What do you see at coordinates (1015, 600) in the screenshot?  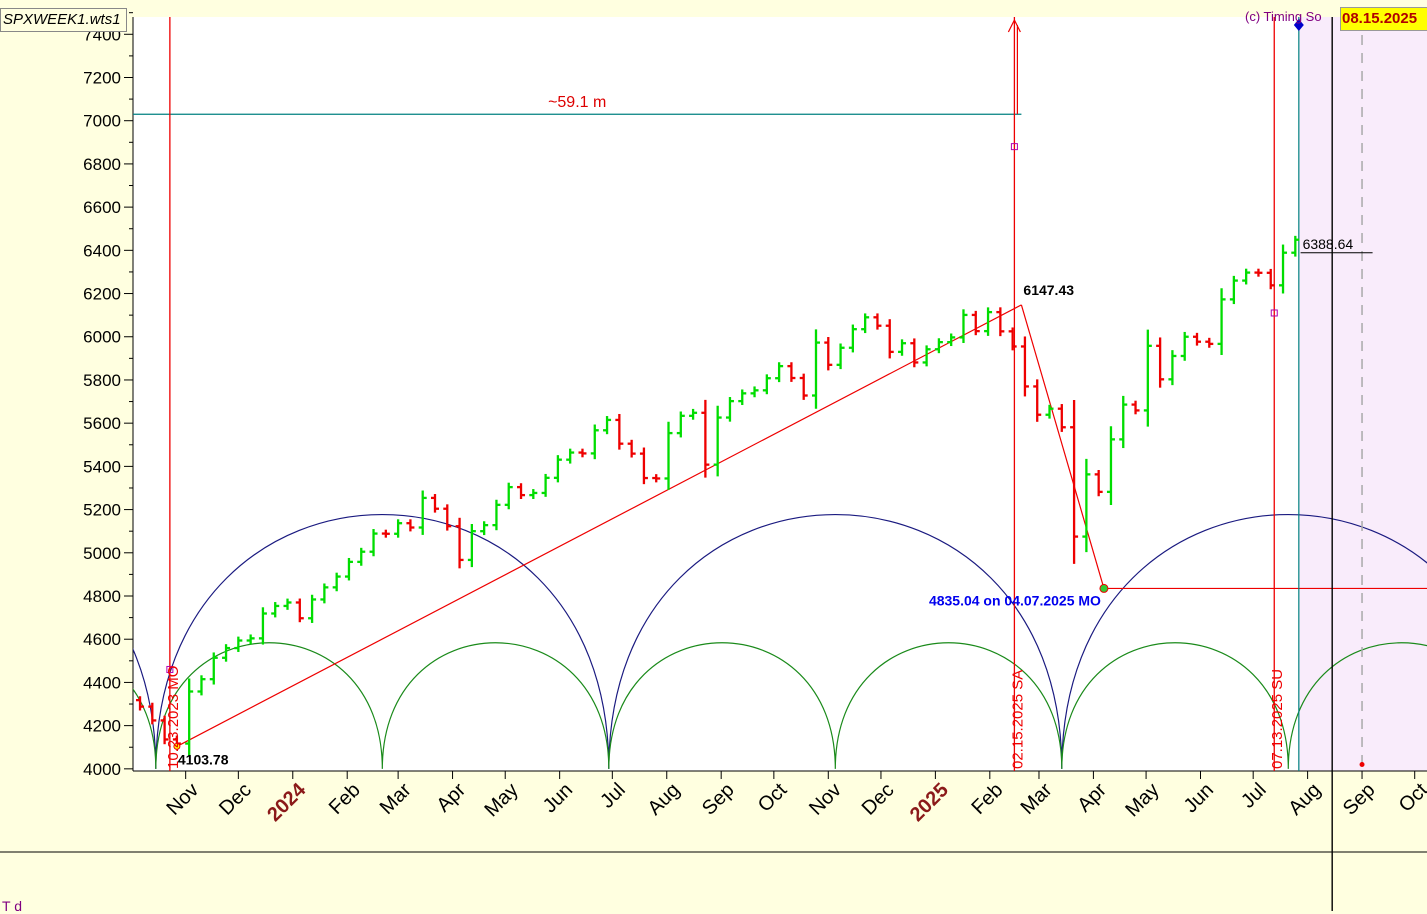 I see `low-annotation-label: 4835.04 on 04.07.2025 MO` at bounding box center [1015, 600].